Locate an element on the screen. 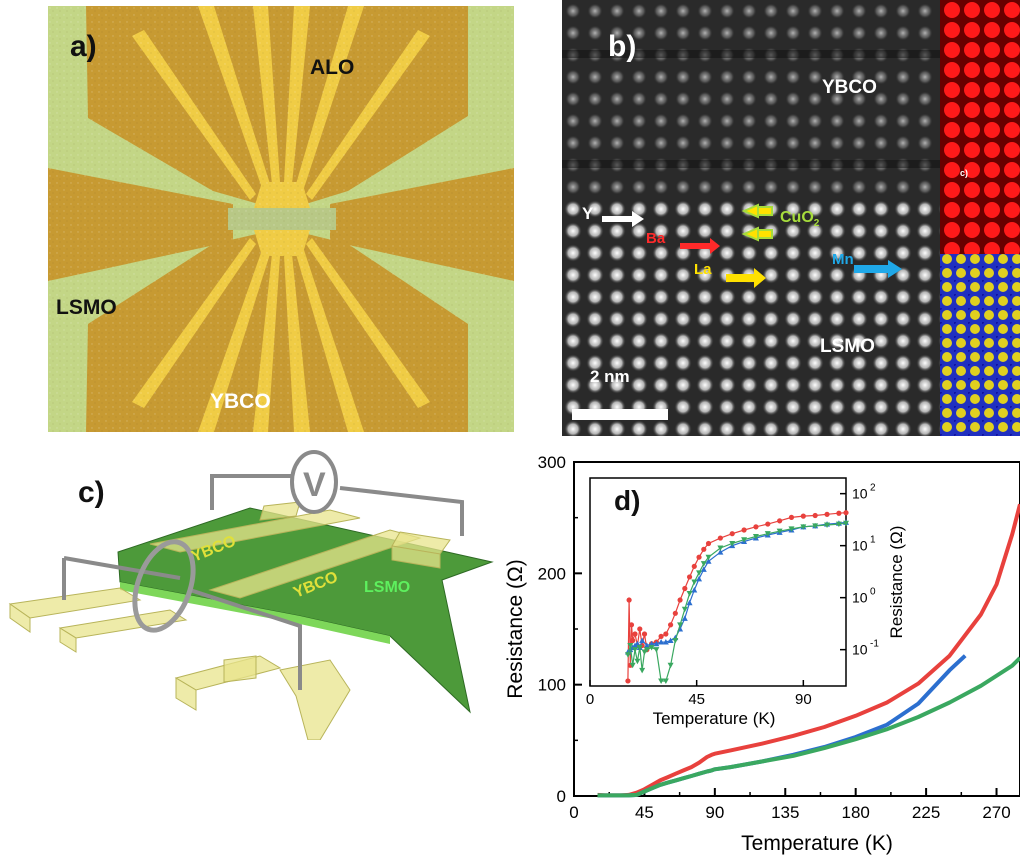 This screenshot has height=856, width=1020. main-x-axis-label: Temperature (K) is located at coordinates (817, 843).